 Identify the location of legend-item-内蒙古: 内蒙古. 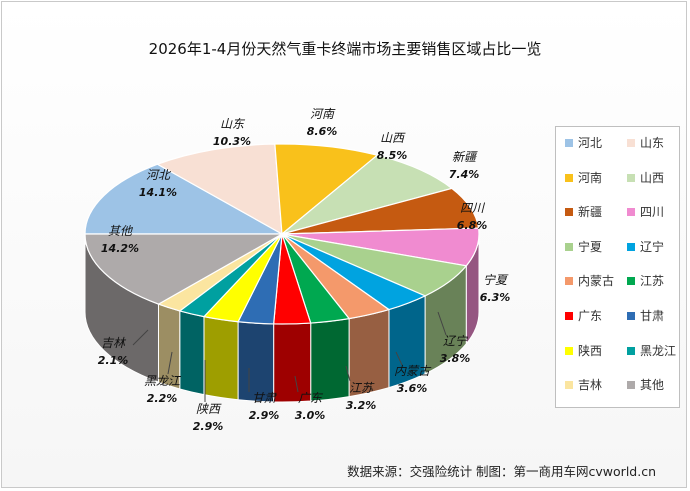
(589, 281).